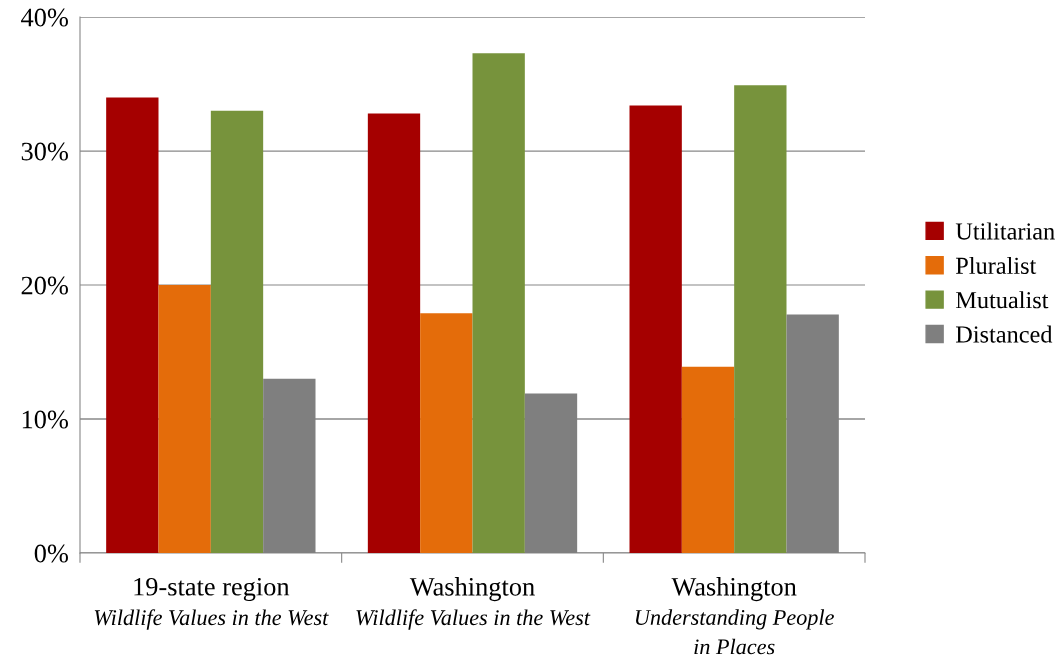 The image size is (1060, 668). Describe the element at coordinates (996, 265) in the screenshot. I see `legend-label: Pluralist` at that location.